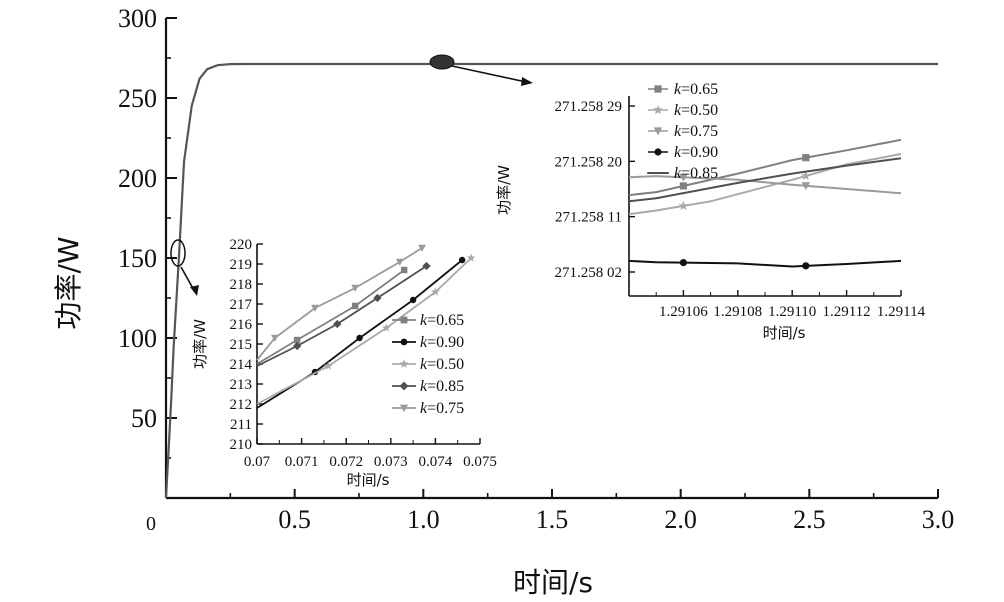 The width and height of the screenshot is (1004, 602). Describe the element at coordinates (241, 345) in the screenshot. I see `inset-small-y-tick-label: 215` at that location.